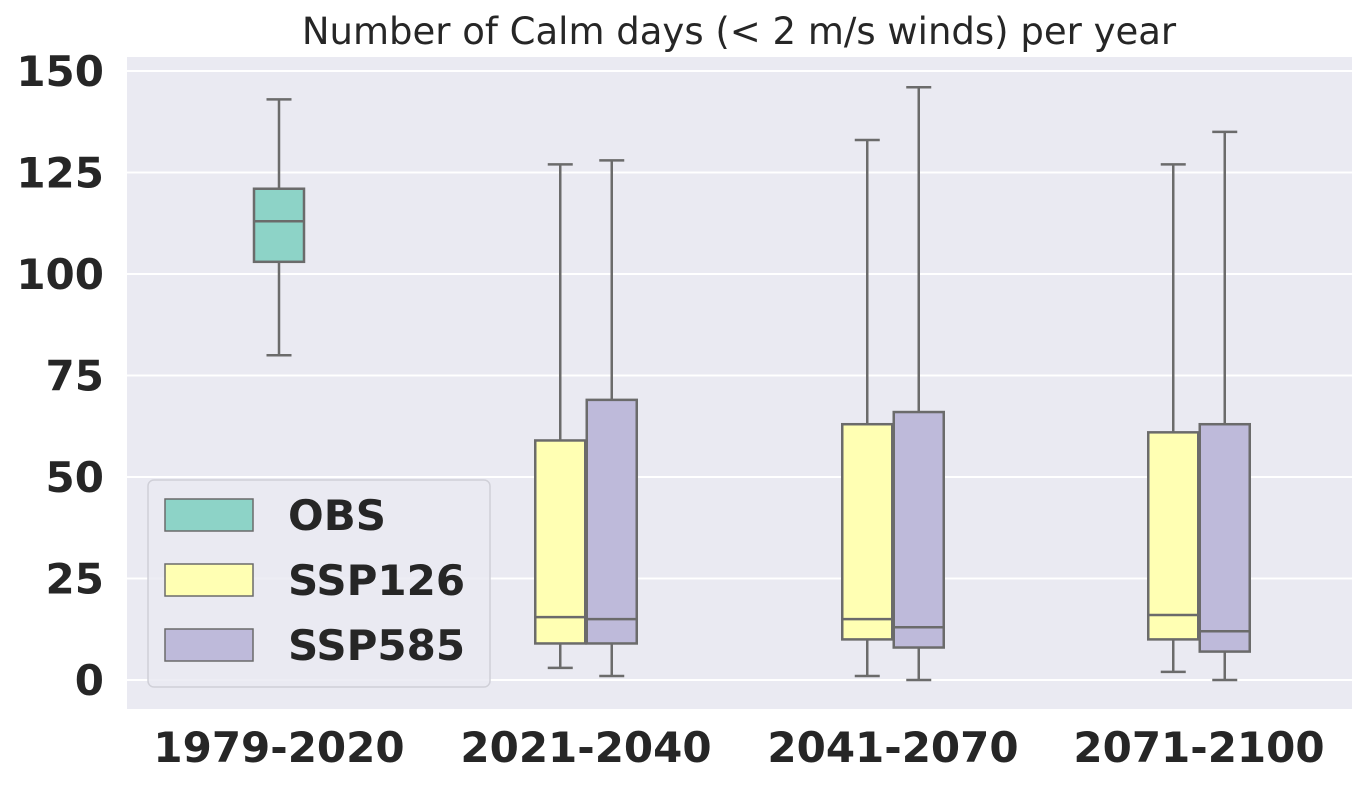 This screenshot has width=1367, height=786. Describe the element at coordinates (89, 680) in the screenshot. I see `y-tick-label-0: 0` at that location.